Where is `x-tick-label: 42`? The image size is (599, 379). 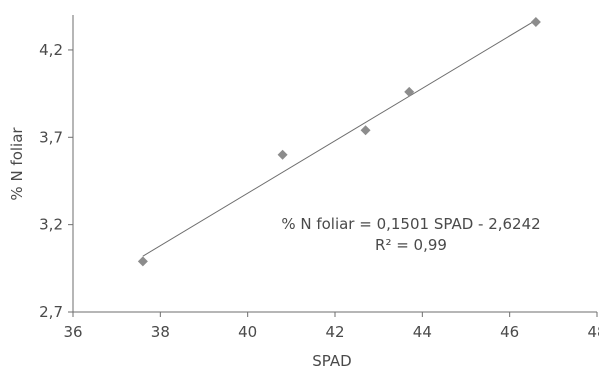
x-tick-label: 42 is located at coordinates (334, 332).